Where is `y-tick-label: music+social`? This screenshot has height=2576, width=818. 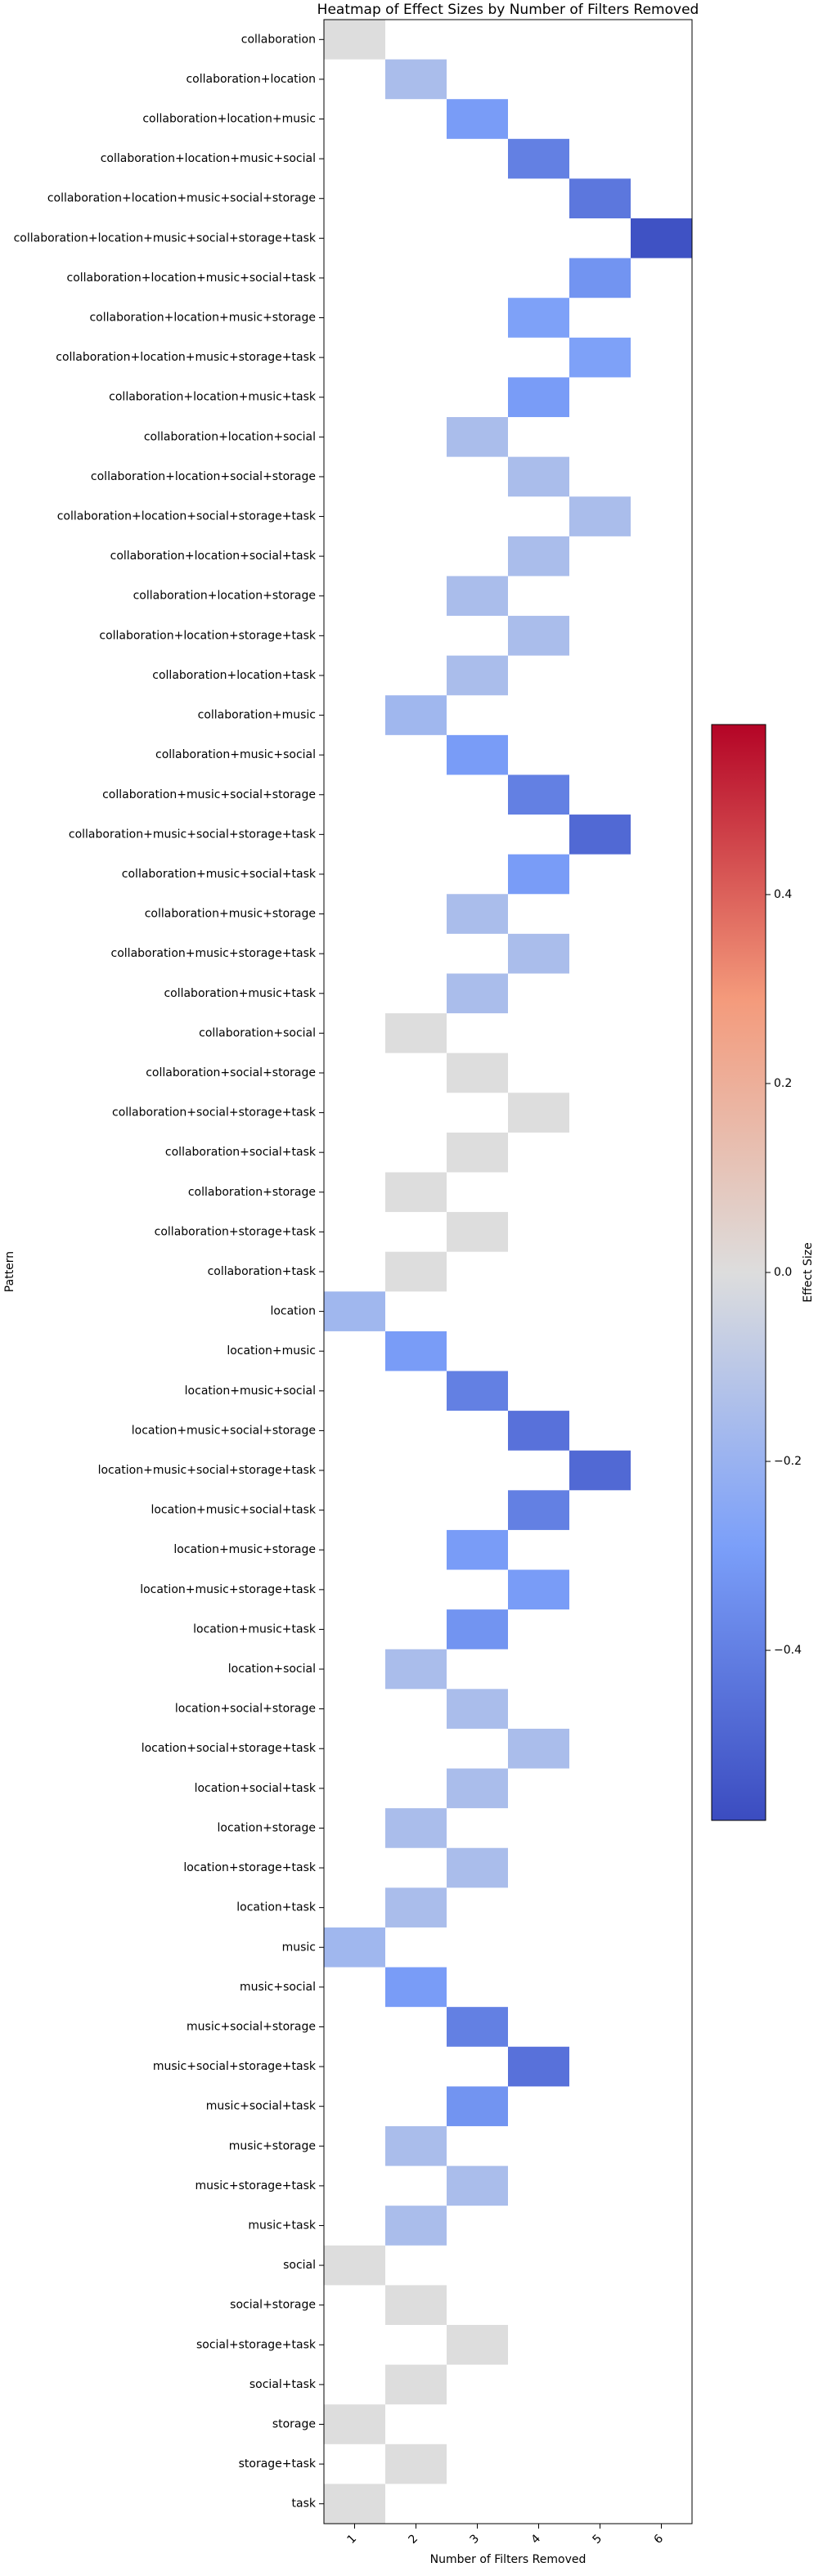
y-tick-label: music+social is located at coordinates (278, 1988).